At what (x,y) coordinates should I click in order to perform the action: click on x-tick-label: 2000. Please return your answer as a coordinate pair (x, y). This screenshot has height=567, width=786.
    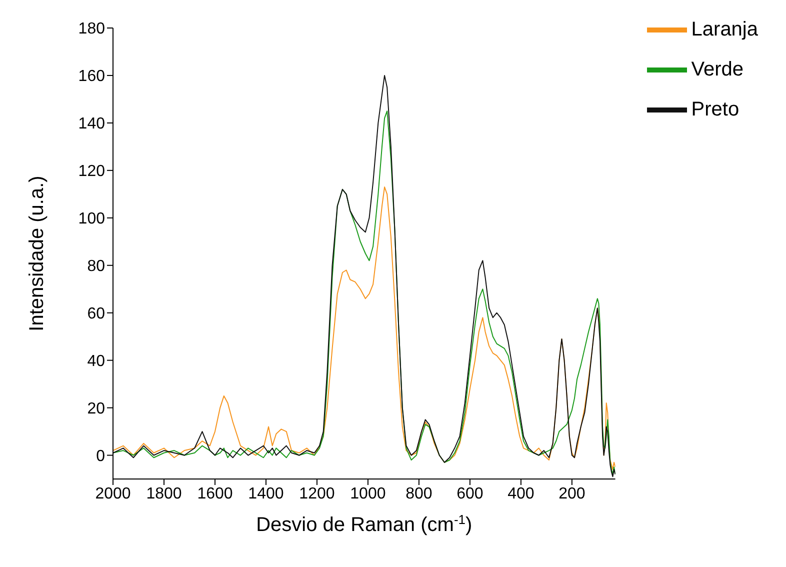
    Looking at the image, I should click on (113, 493).